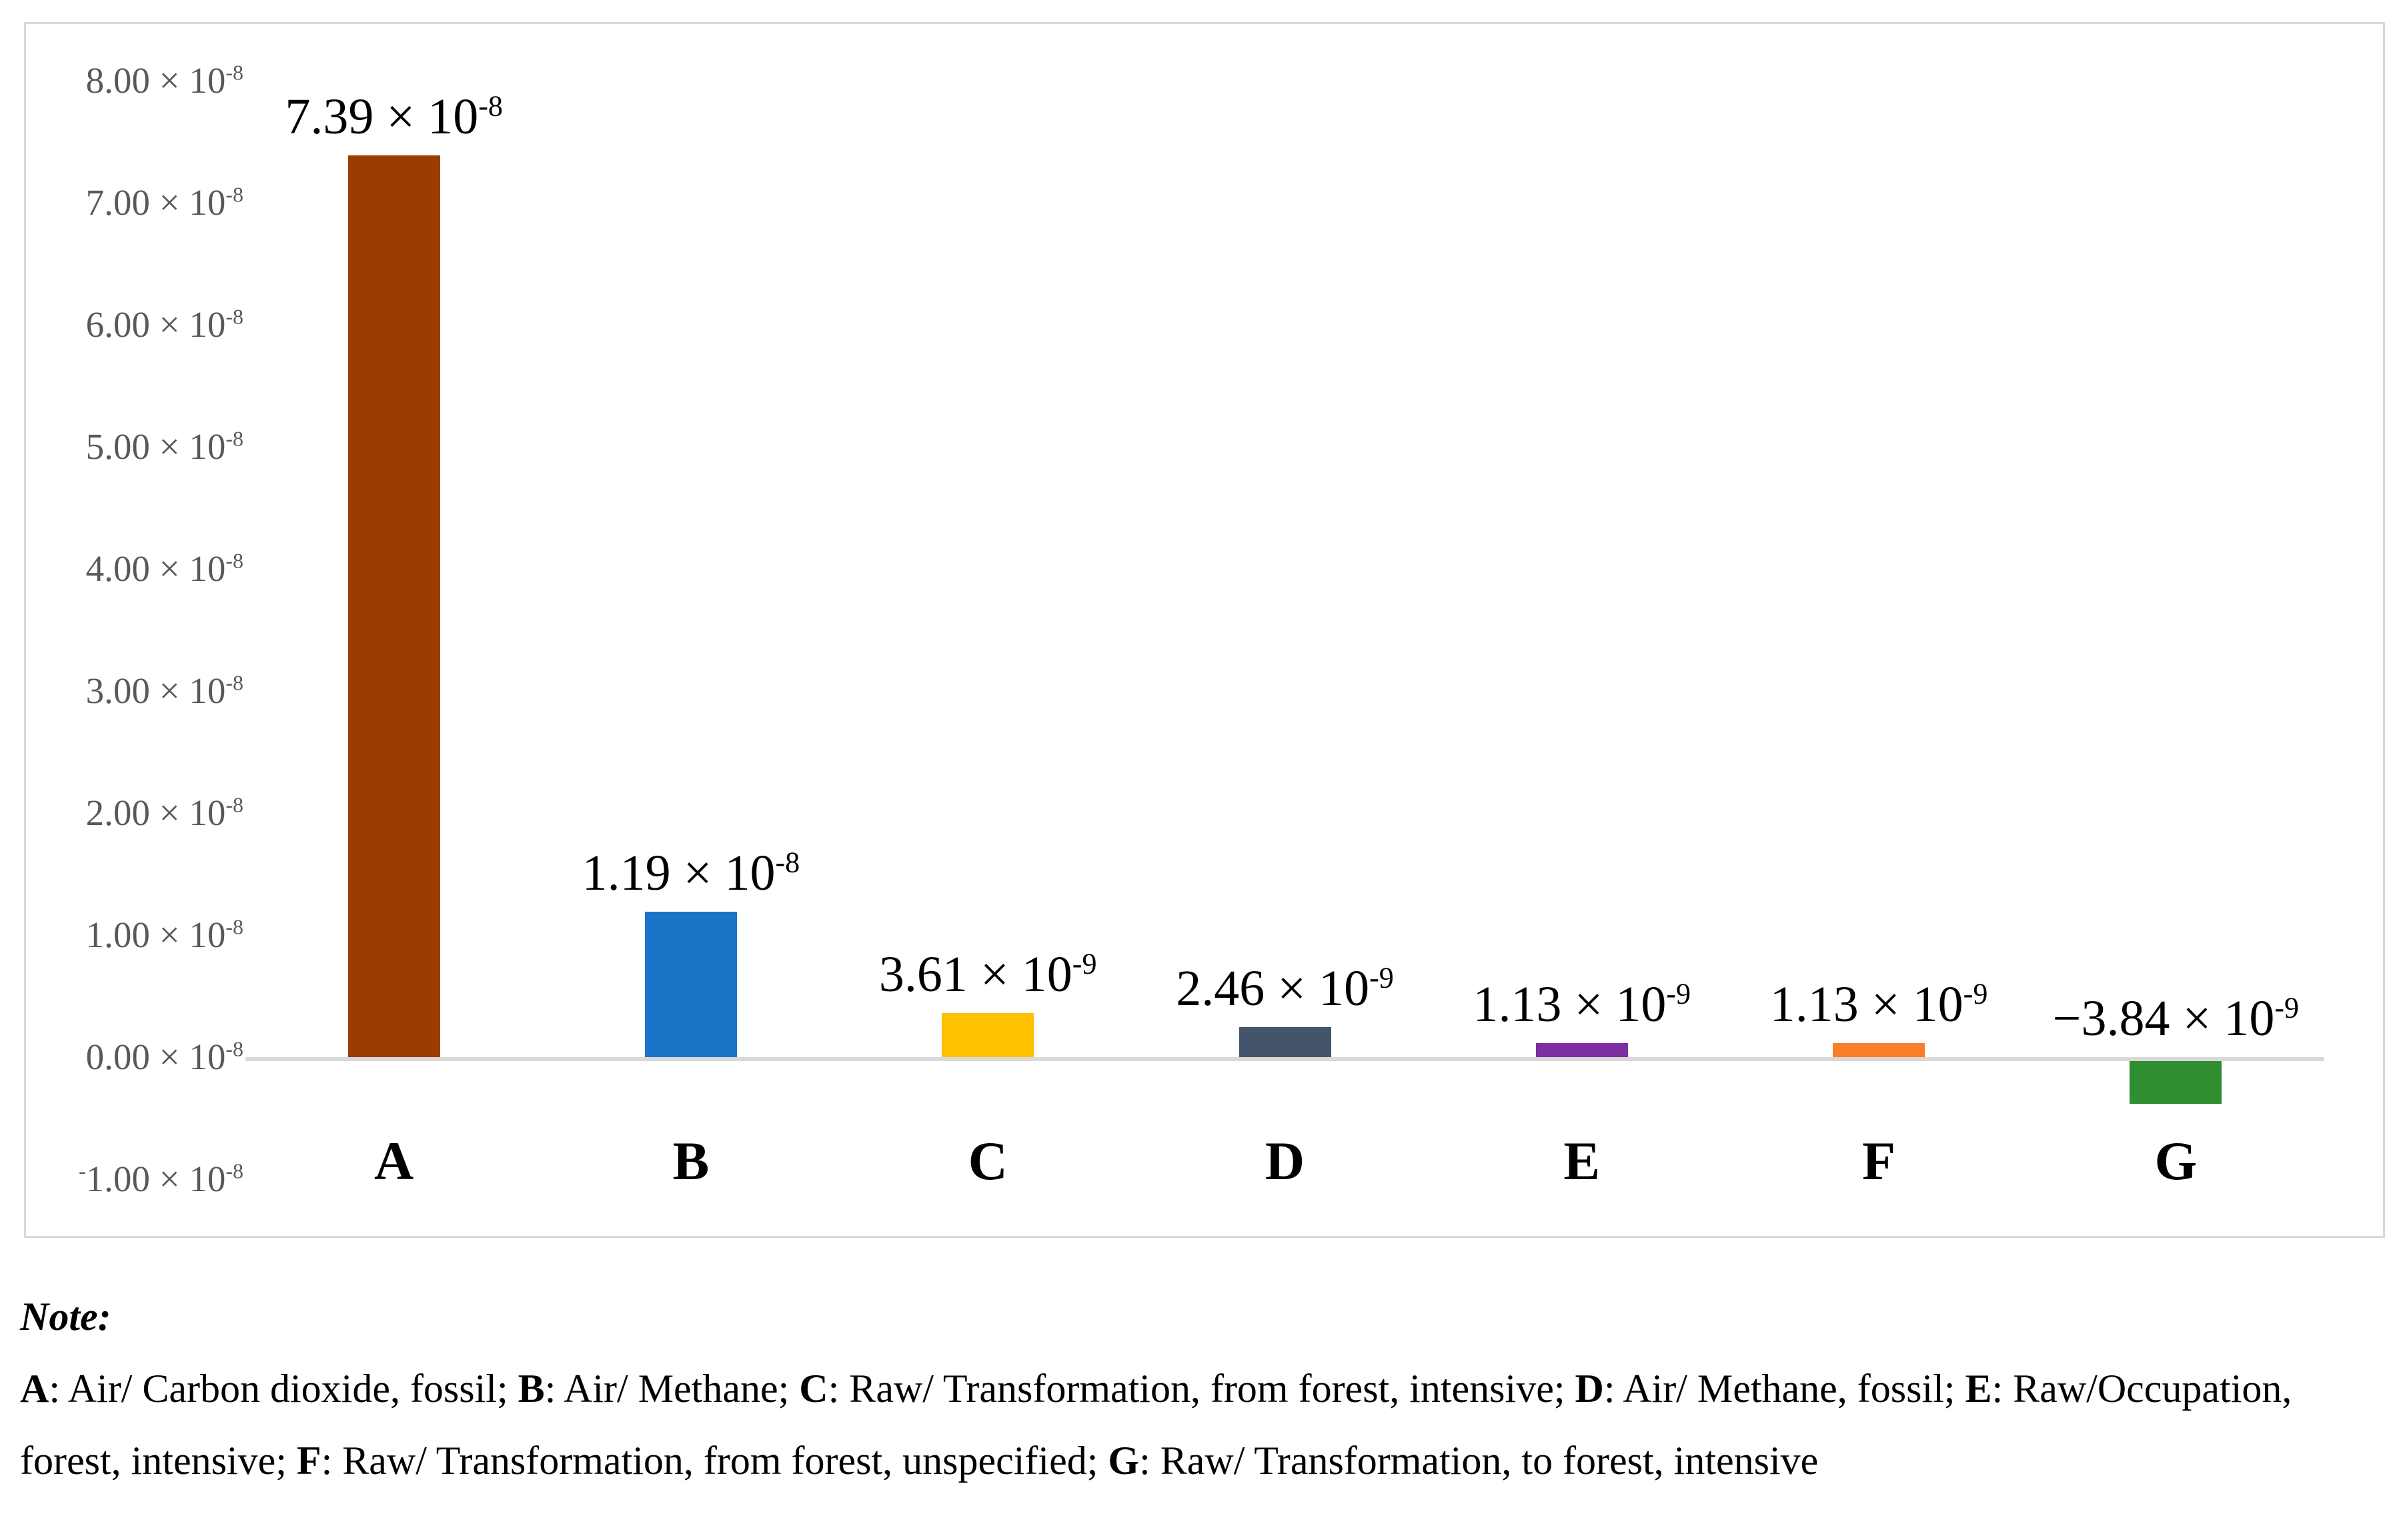 The width and height of the screenshot is (2405, 1540). Describe the element at coordinates (691, 1160) in the screenshot. I see `x-category-label-B: B` at that location.